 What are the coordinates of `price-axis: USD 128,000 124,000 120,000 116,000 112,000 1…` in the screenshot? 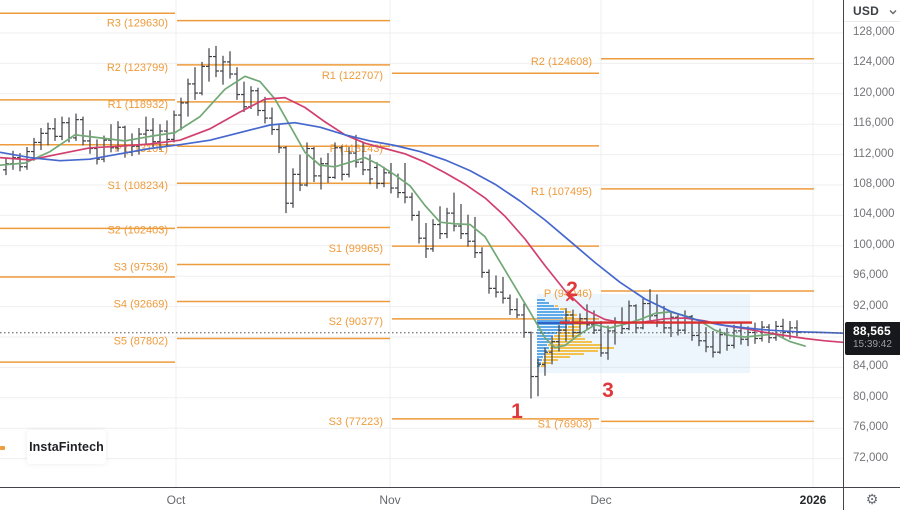 It's located at (871, 243).